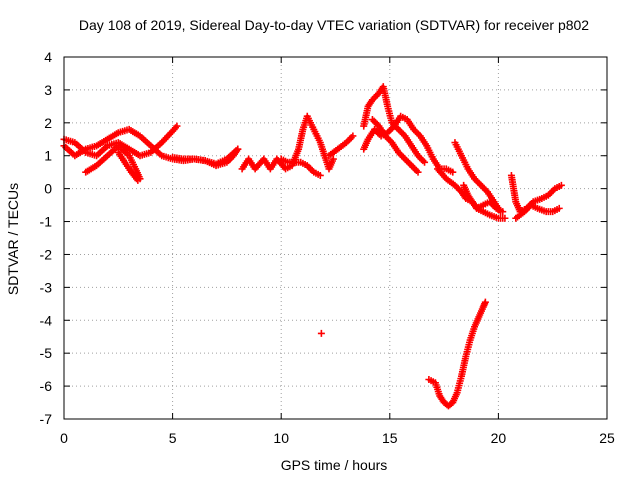 This screenshot has height=480, width=640. What do you see at coordinates (48, 189) in the screenshot?
I see `y-tick-label: 0` at bounding box center [48, 189].